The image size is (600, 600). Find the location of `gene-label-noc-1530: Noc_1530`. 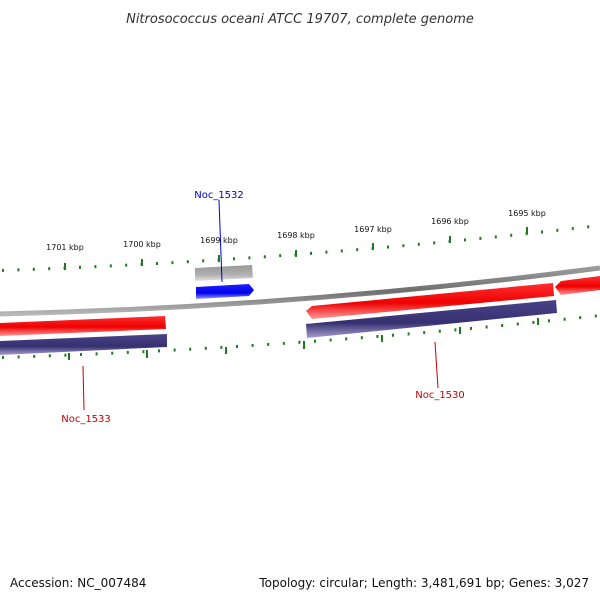

gene-label-noc-1530: Noc_1530 is located at coordinates (440, 395).